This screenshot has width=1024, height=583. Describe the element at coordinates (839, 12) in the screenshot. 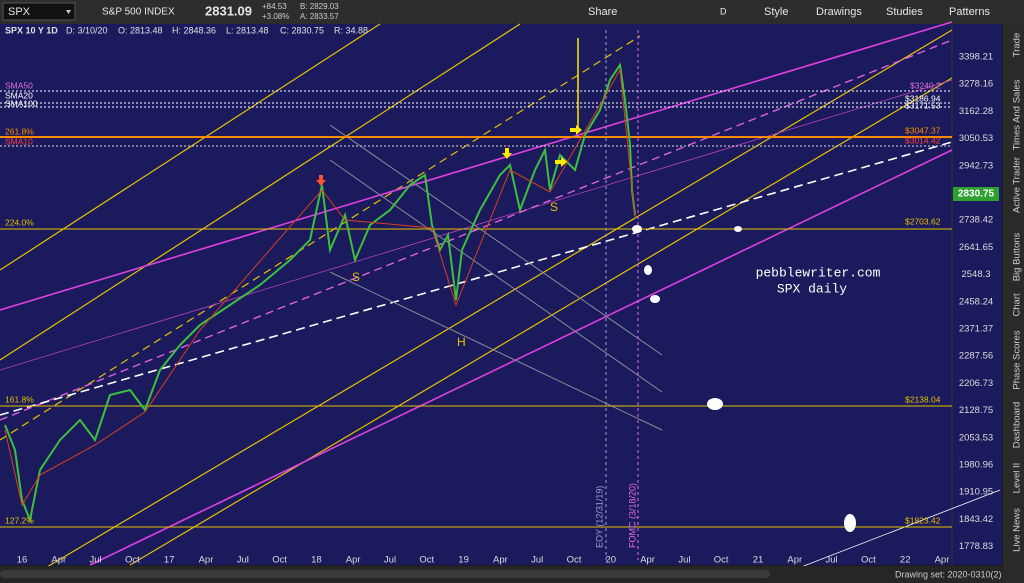

I see `drawings-button: Drawings` at that location.